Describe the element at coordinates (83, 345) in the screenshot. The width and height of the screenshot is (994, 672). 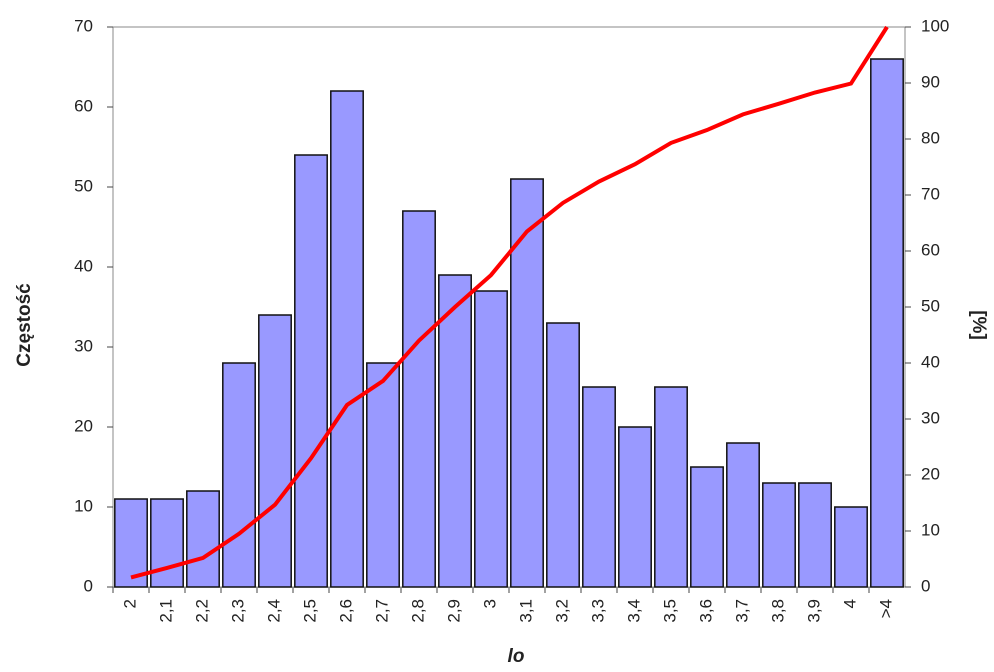
I see `y-tick-label: 30` at that location.